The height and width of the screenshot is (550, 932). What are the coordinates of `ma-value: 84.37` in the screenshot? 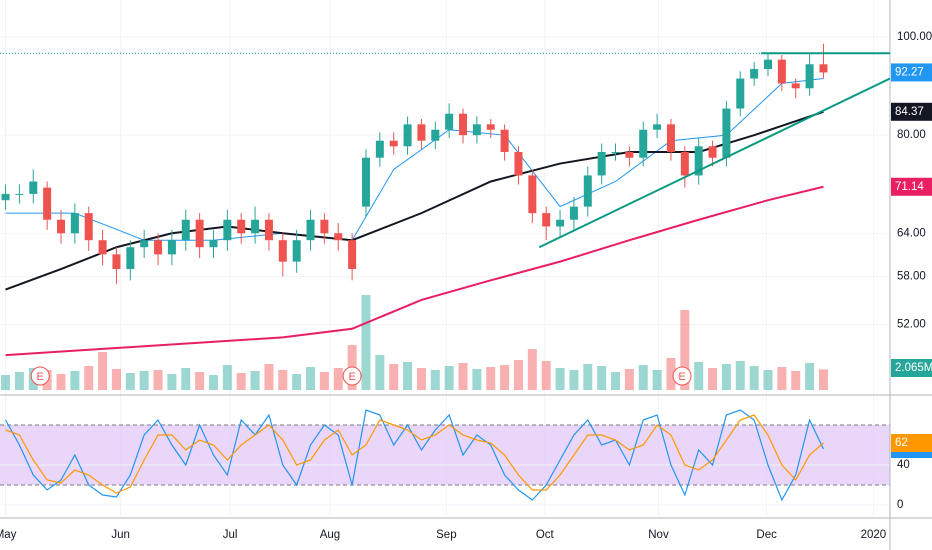 It's located at (909, 112).